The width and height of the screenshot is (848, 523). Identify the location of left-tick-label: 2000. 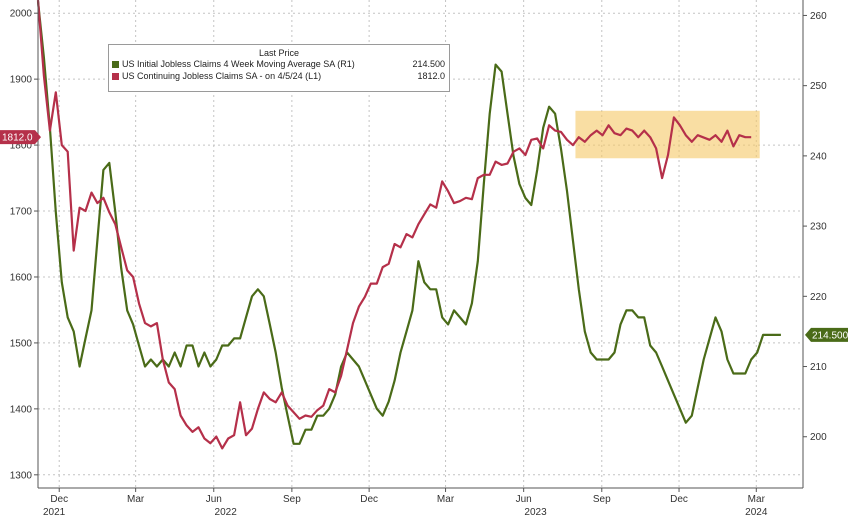
(21, 14).